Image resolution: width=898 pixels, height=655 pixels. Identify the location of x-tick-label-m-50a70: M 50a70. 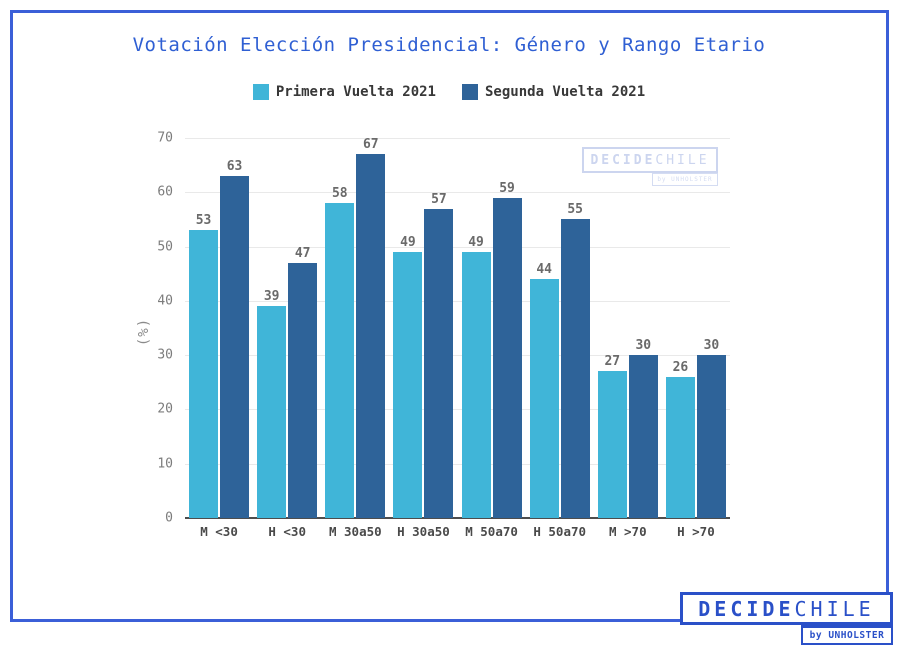
(491, 531).